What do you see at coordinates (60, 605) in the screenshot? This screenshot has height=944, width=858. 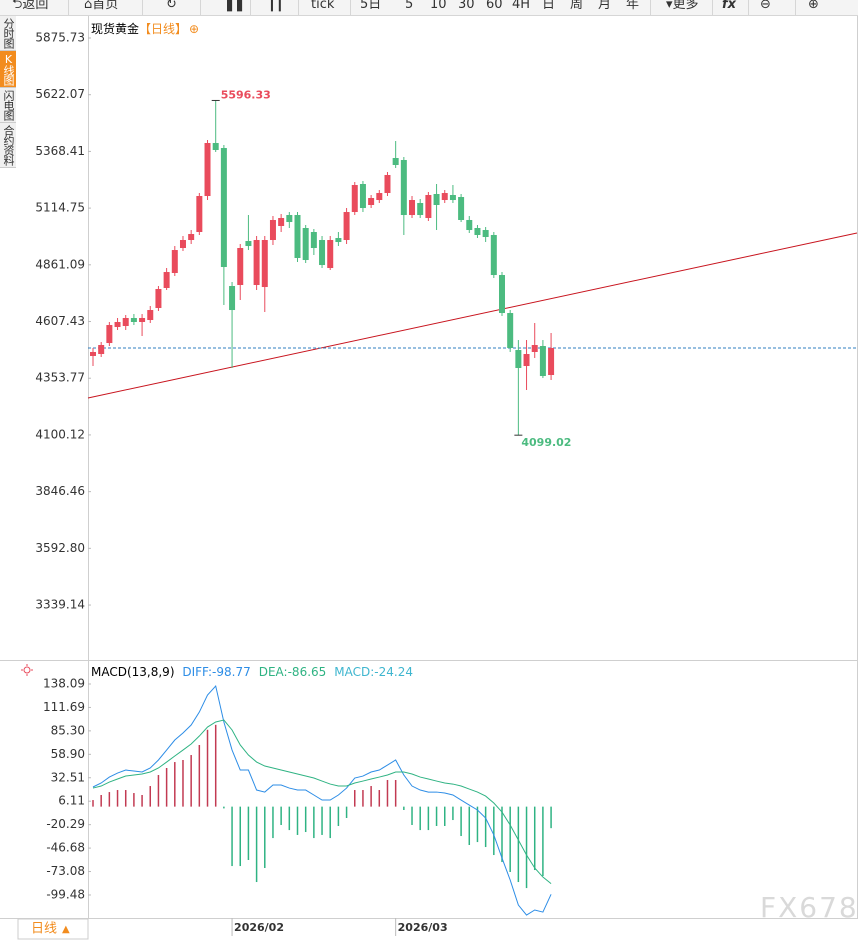 I see `y-tick-label: 3339.14` at bounding box center [60, 605].